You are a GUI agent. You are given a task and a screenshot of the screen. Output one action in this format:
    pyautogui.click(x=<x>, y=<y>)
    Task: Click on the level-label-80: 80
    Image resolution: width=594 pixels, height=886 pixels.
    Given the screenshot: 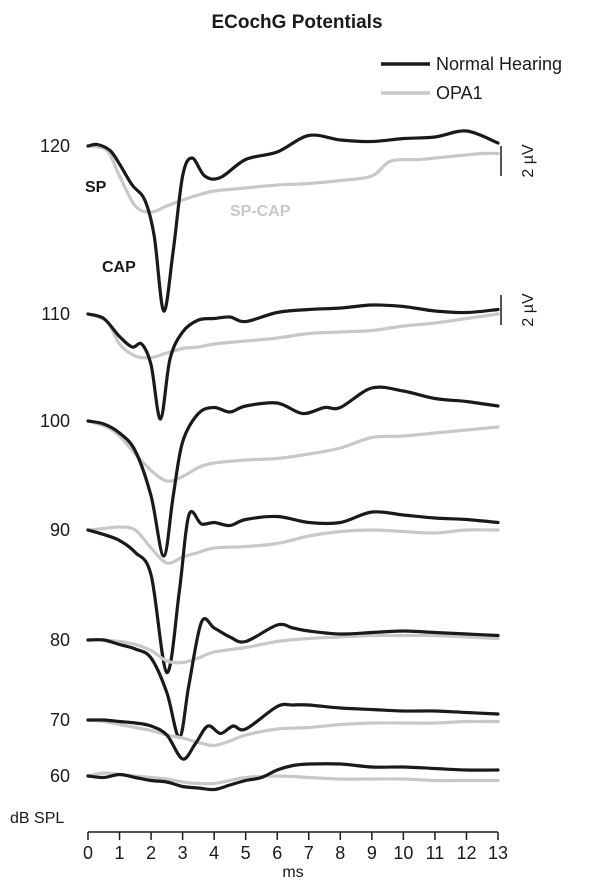 What is the action you would take?
    pyautogui.click(x=60, y=640)
    